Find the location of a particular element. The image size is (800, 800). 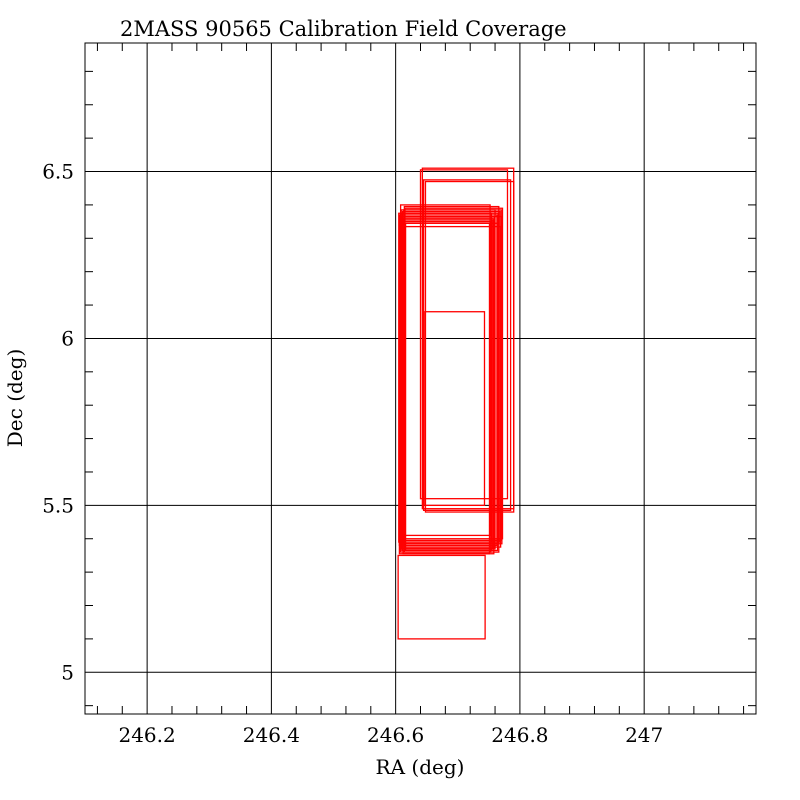

y-axis-label: Dec (deg) is located at coordinates (15, 398).